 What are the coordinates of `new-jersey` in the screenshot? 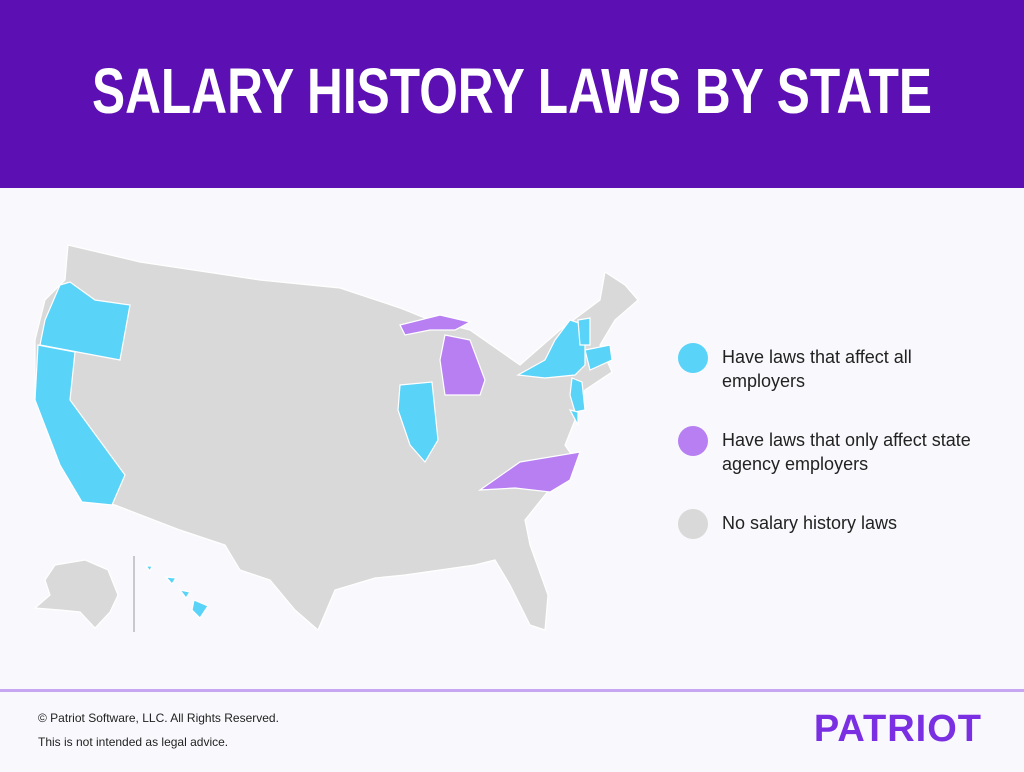 It's located at (577, 395).